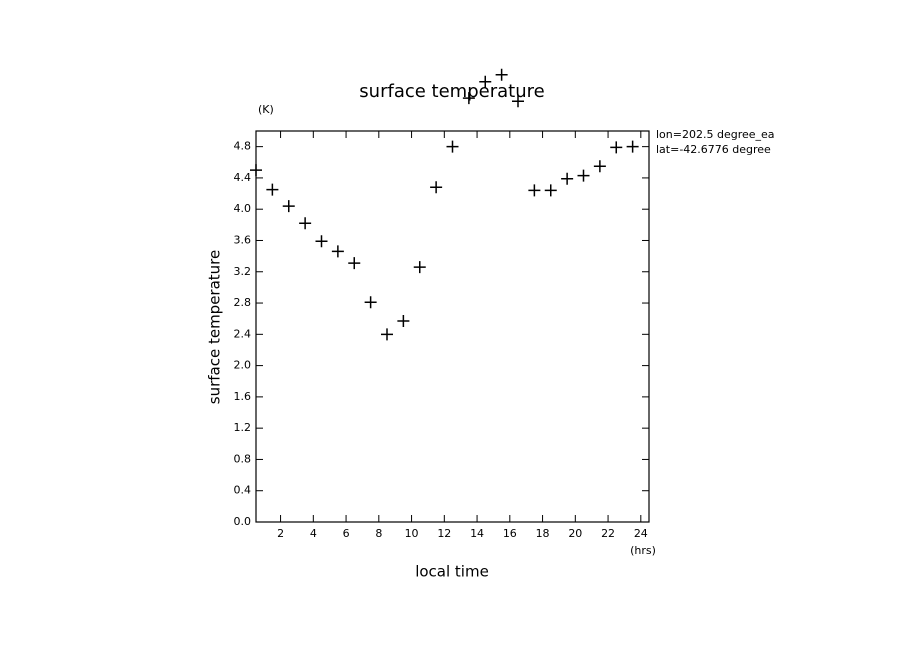 The width and height of the screenshot is (904, 654). What do you see at coordinates (346, 533) in the screenshot?
I see `x-tick-label: 6` at bounding box center [346, 533].